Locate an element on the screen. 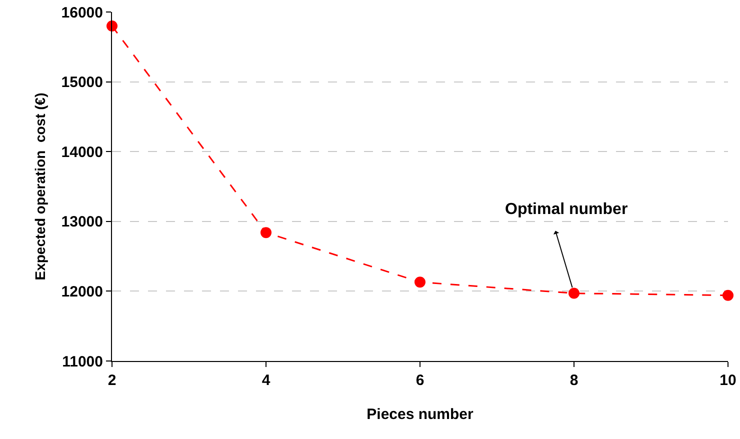  x-tick-label: 10 is located at coordinates (728, 380).